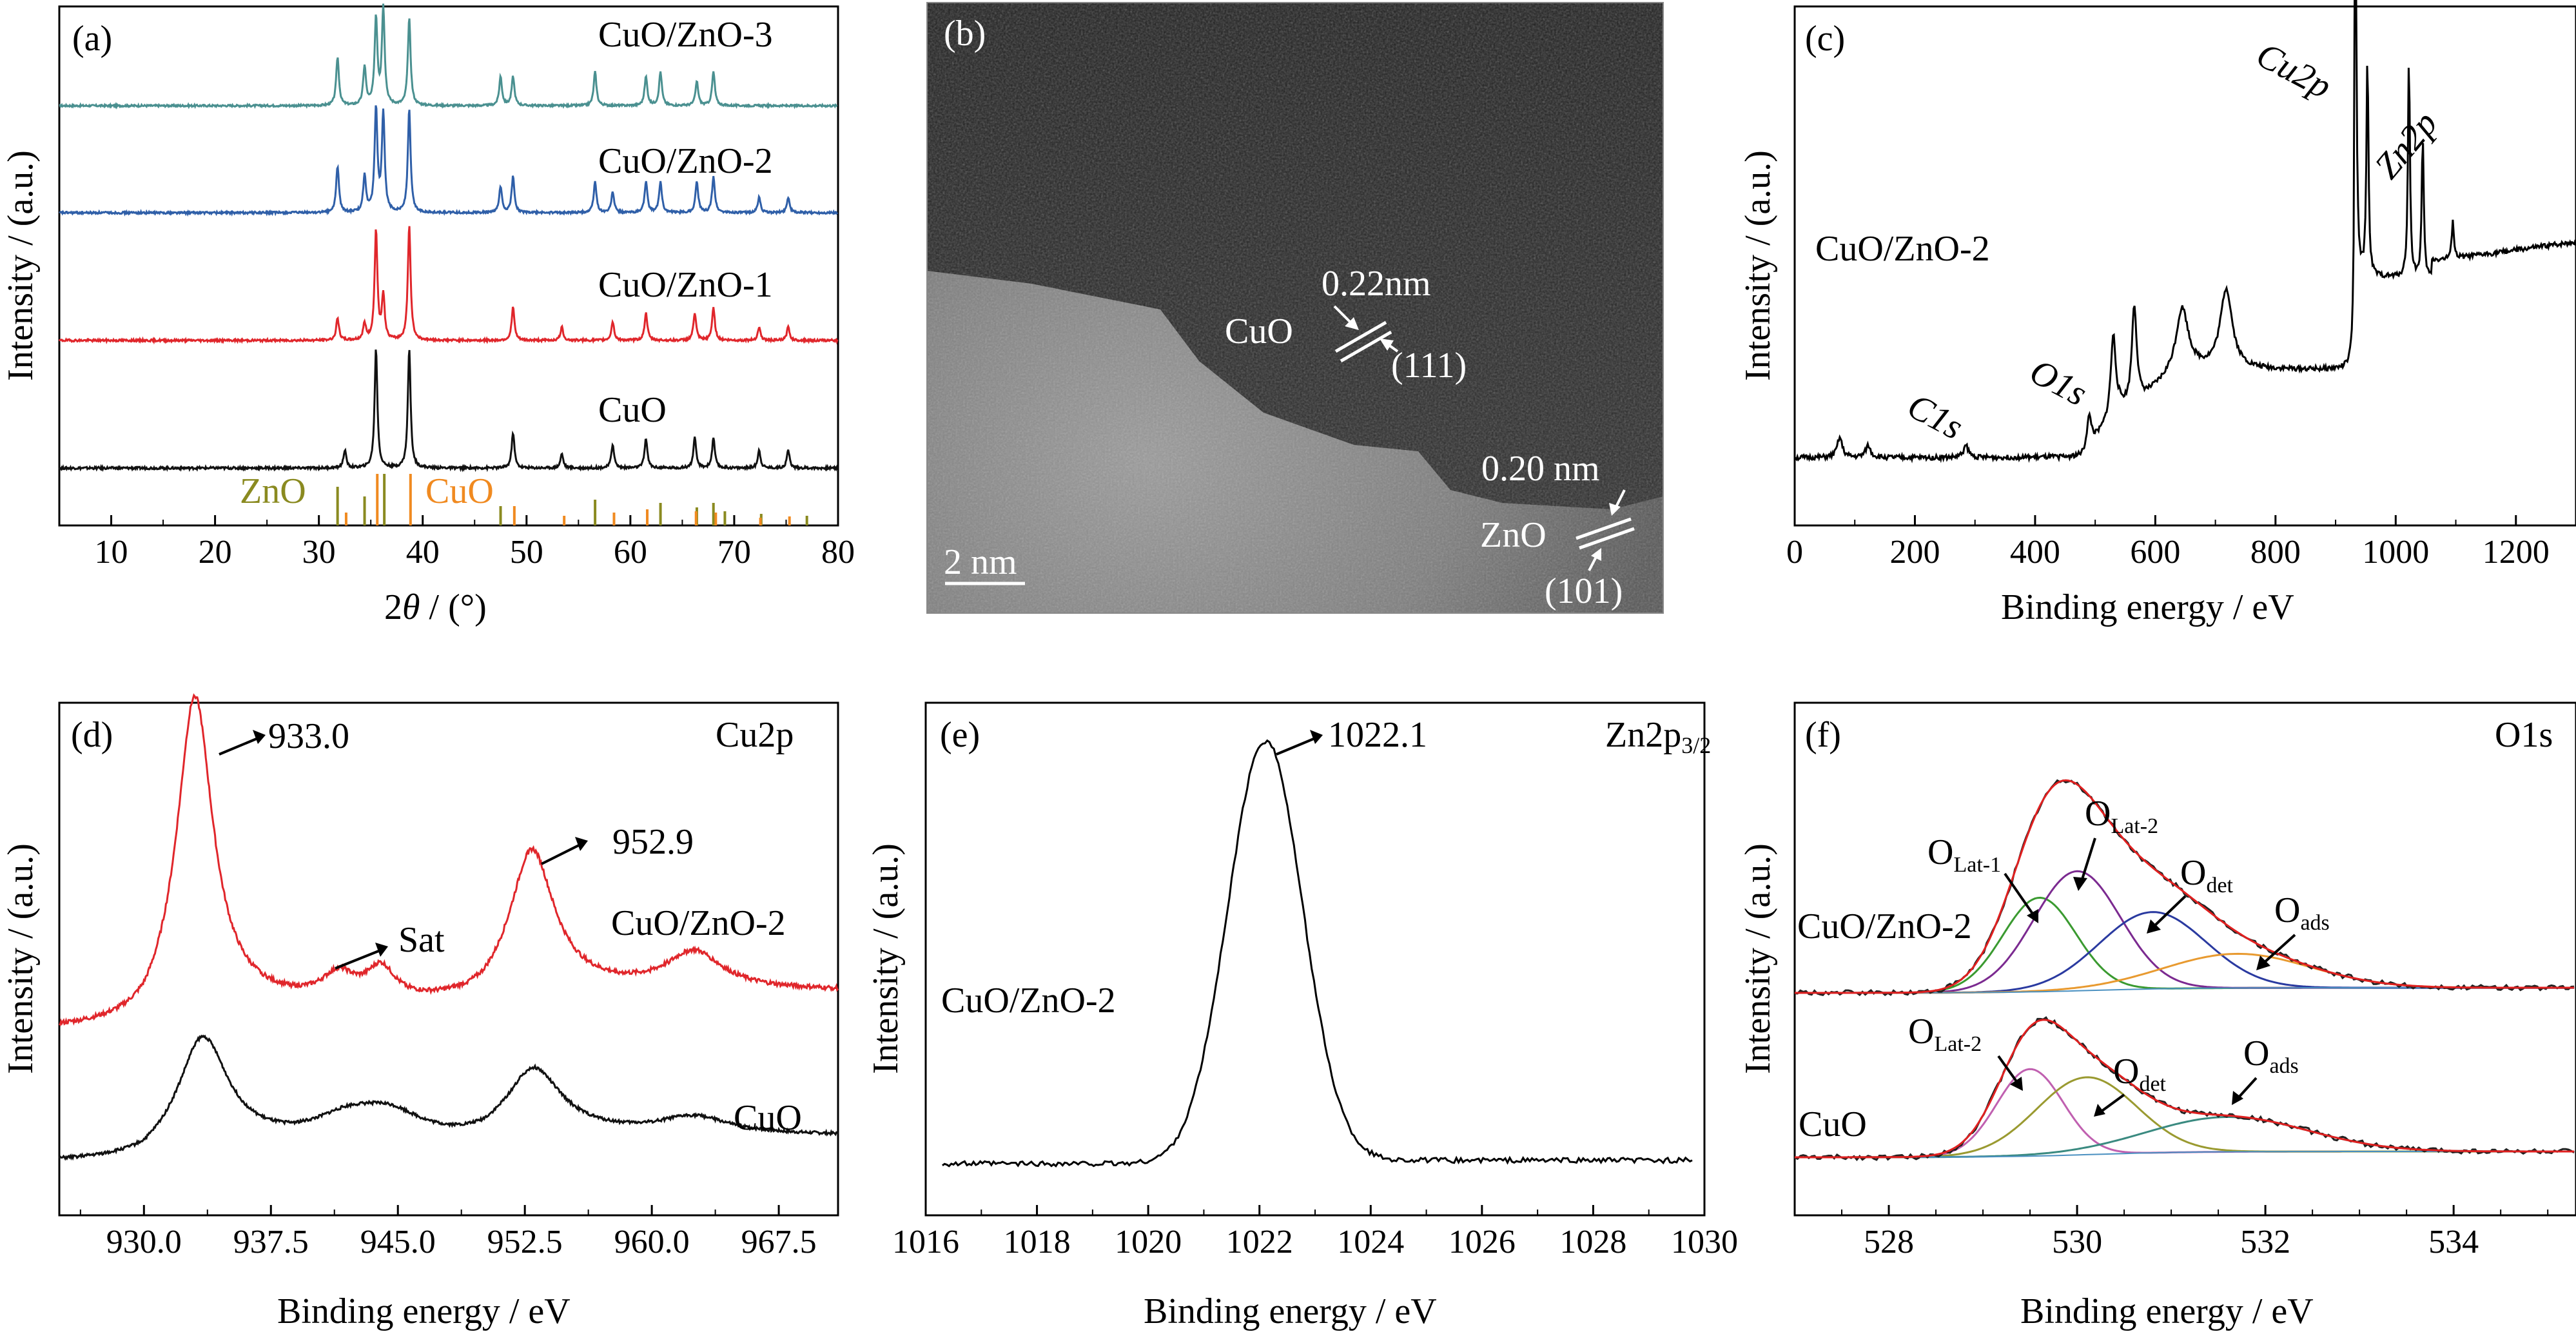 The image size is (2576, 1332). What do you see at coordinates (1429, 366) in the screenshot?
I see `cuo-plane: (111)` at bounding box center [1429, 366].